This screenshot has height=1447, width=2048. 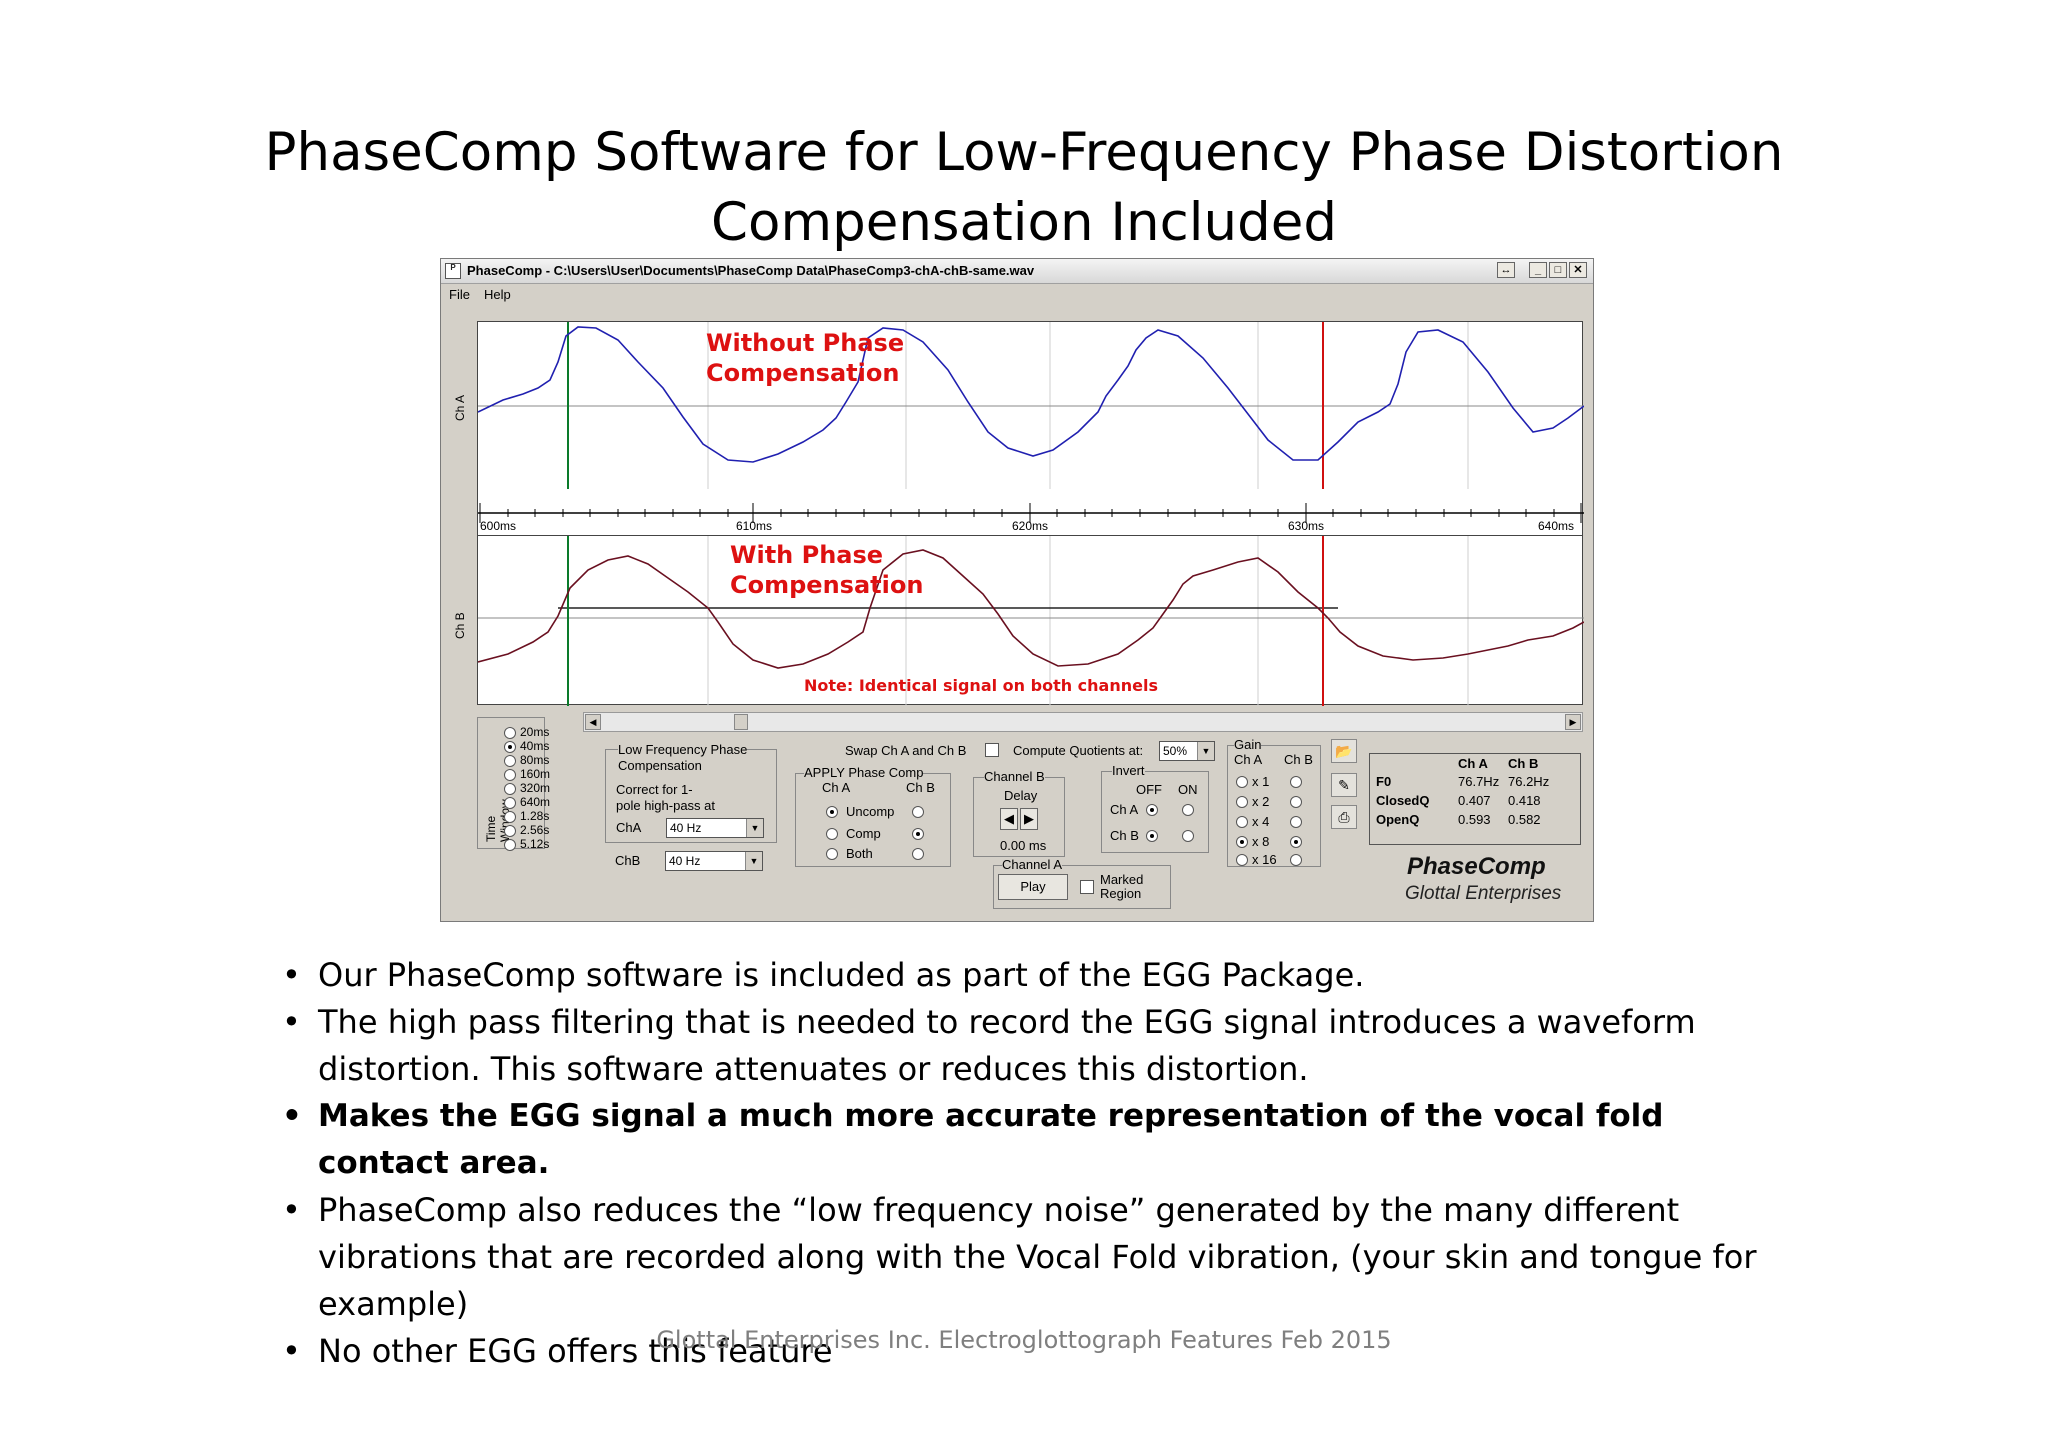 What do you see at coordinates (992, 750) in the screenshot?
I see `swap-checkbox` at bounding box center [992, 750].